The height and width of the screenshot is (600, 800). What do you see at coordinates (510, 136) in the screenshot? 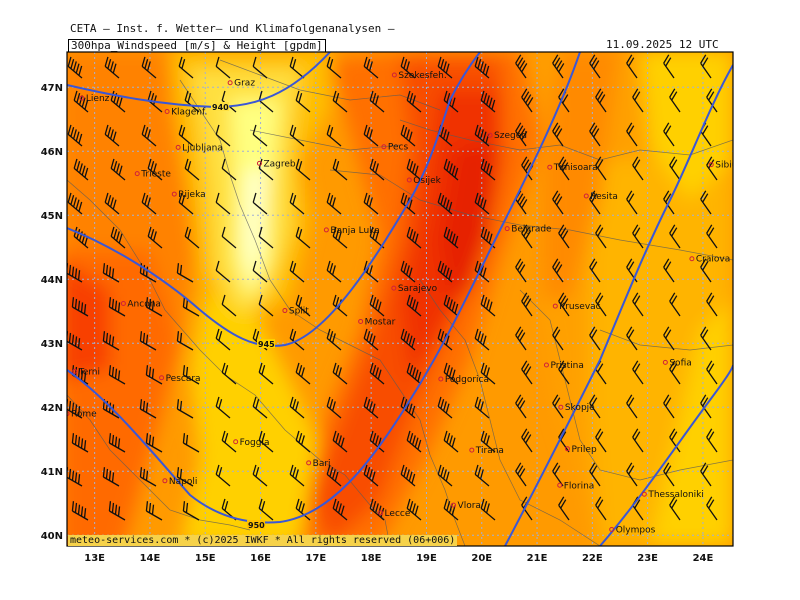
I see `city-label: Szeged` at bounding box center [510, 136].